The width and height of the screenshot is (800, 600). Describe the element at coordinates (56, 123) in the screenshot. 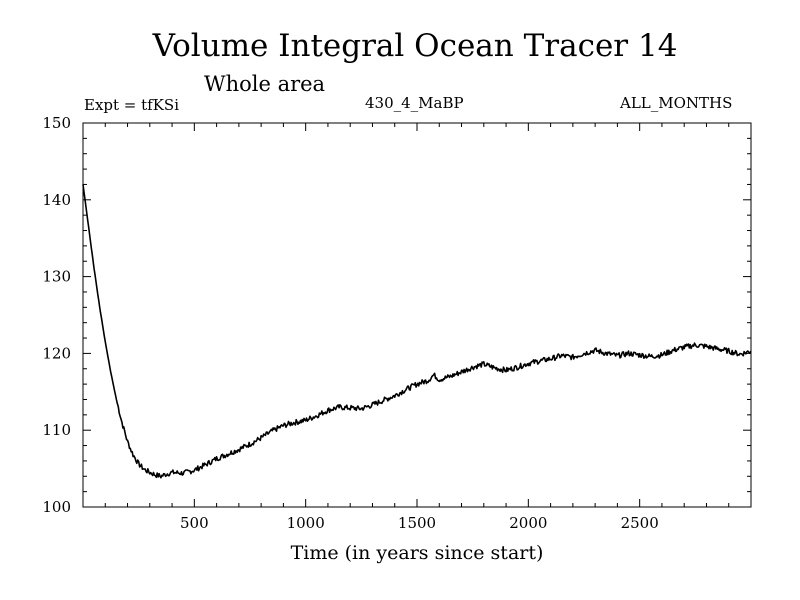

I see `y-tick-label: 150` at that location.